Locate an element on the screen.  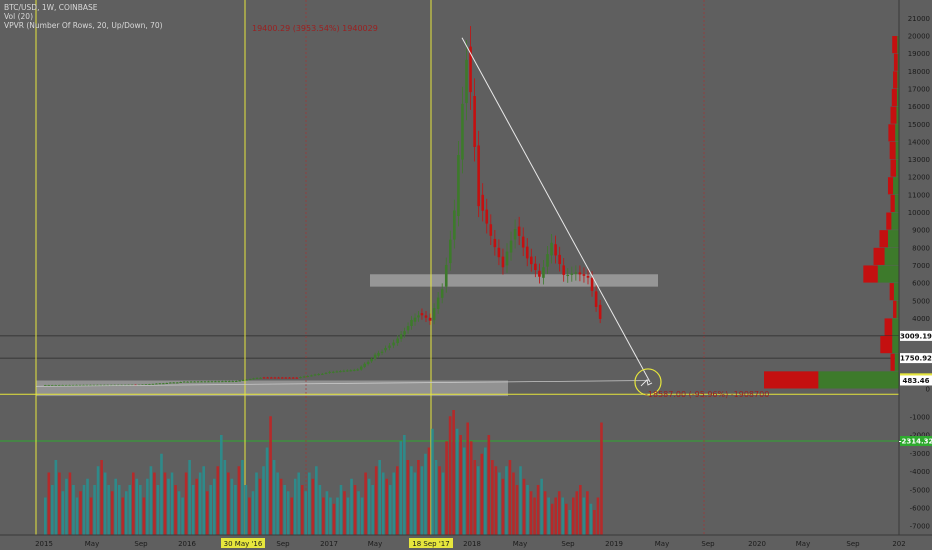
y-tick-label: 5000 is located at coordinates (921, 301).